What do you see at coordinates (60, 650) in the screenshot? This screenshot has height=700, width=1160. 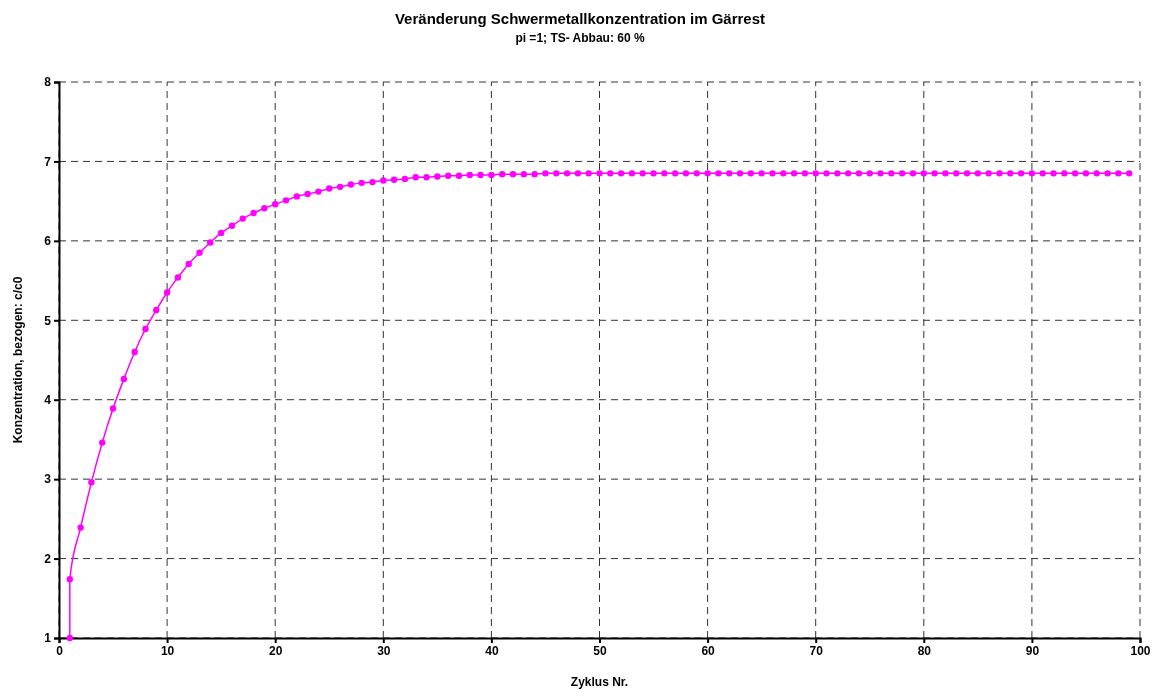 I see `x-tick-label: 0` at bounding box center [60, 650].